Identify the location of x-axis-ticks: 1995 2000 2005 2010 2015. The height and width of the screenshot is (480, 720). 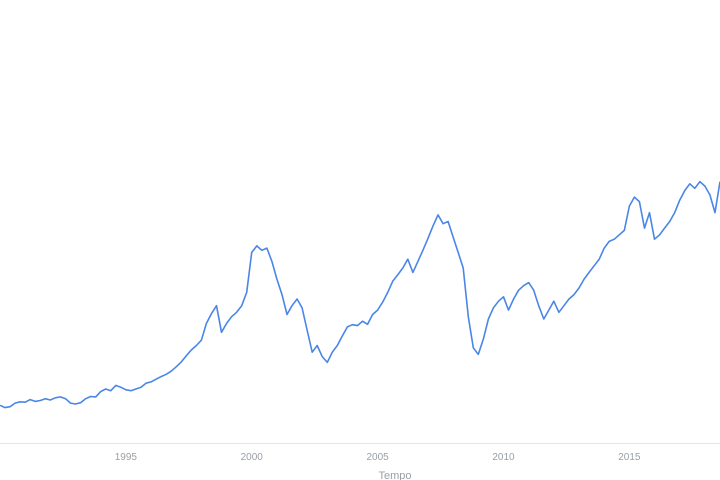
(378, 457).